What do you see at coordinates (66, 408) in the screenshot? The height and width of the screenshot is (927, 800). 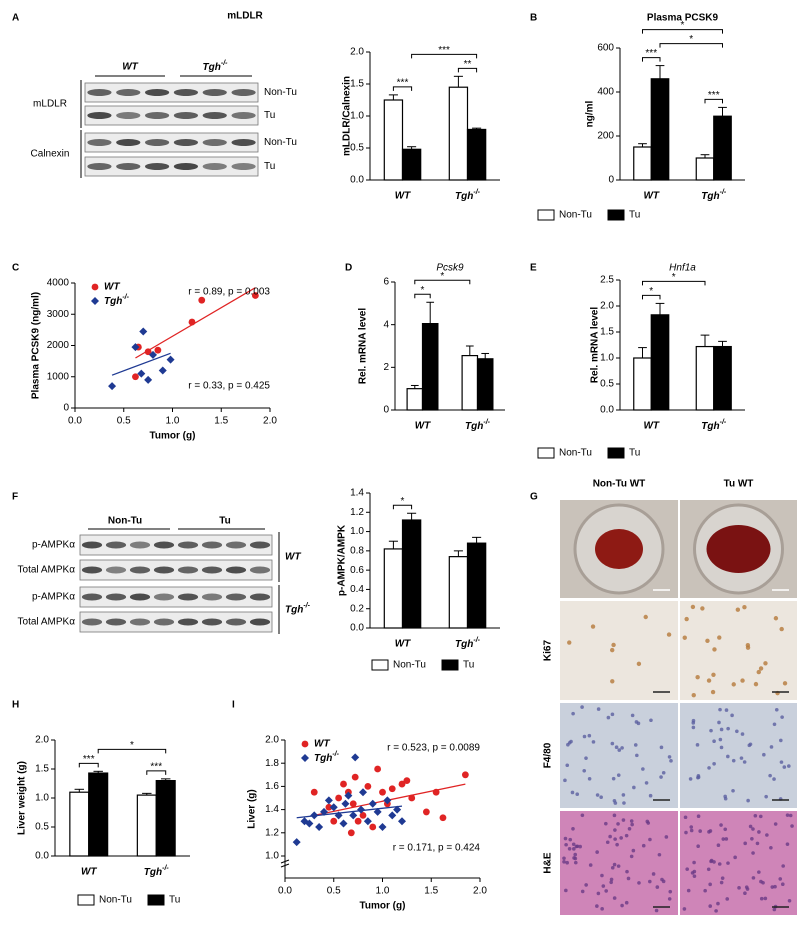 I see `y-tick-label: 0` at bounding box center [66, 408].